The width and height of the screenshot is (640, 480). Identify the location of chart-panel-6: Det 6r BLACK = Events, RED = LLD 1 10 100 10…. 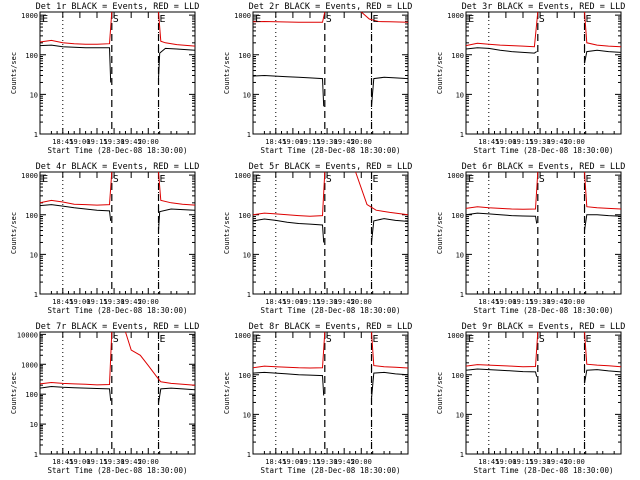
(530, 238).